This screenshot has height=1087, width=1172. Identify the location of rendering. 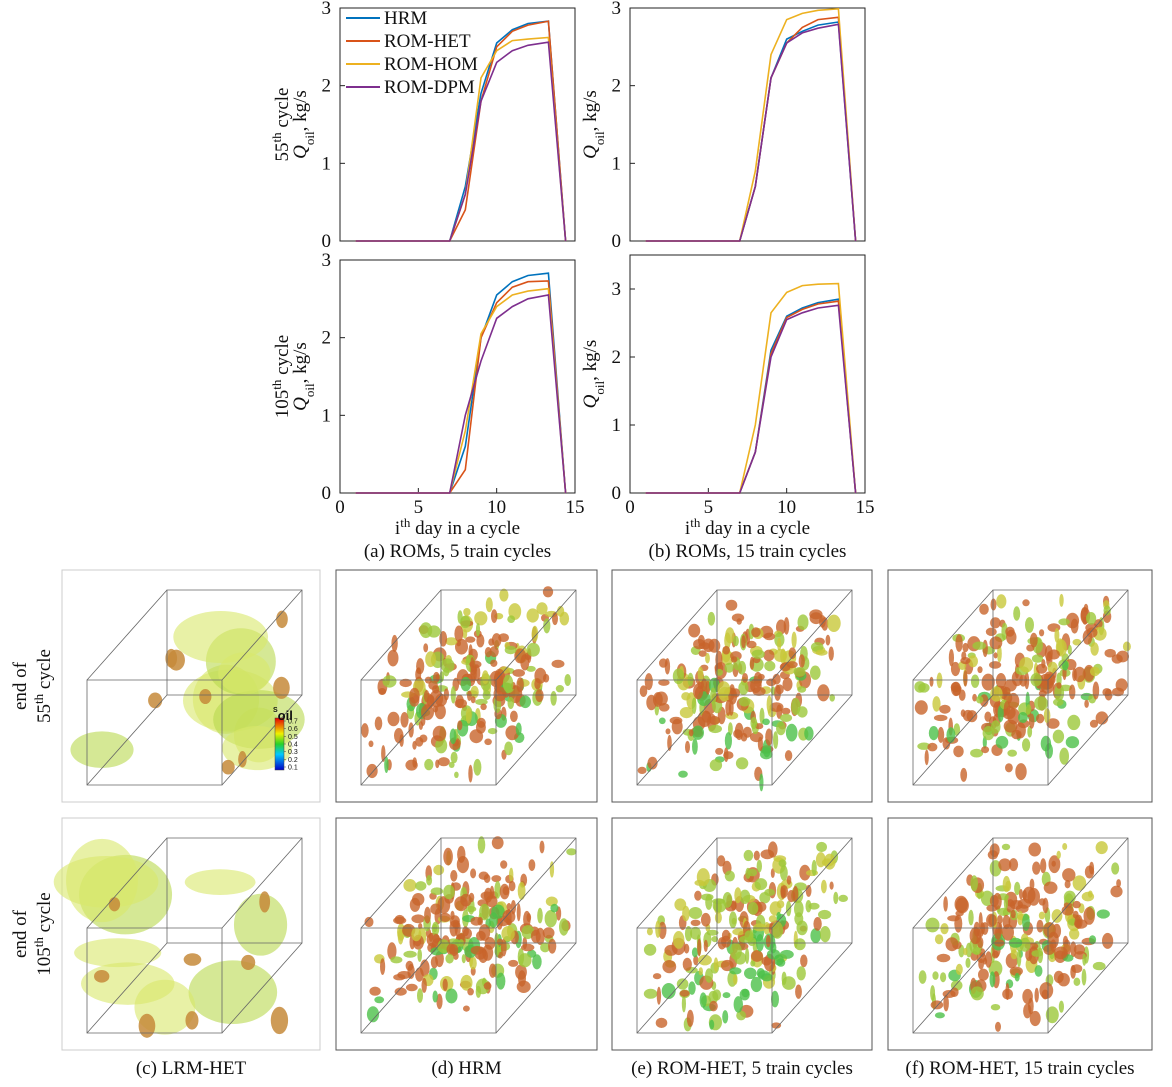
(187, 687).